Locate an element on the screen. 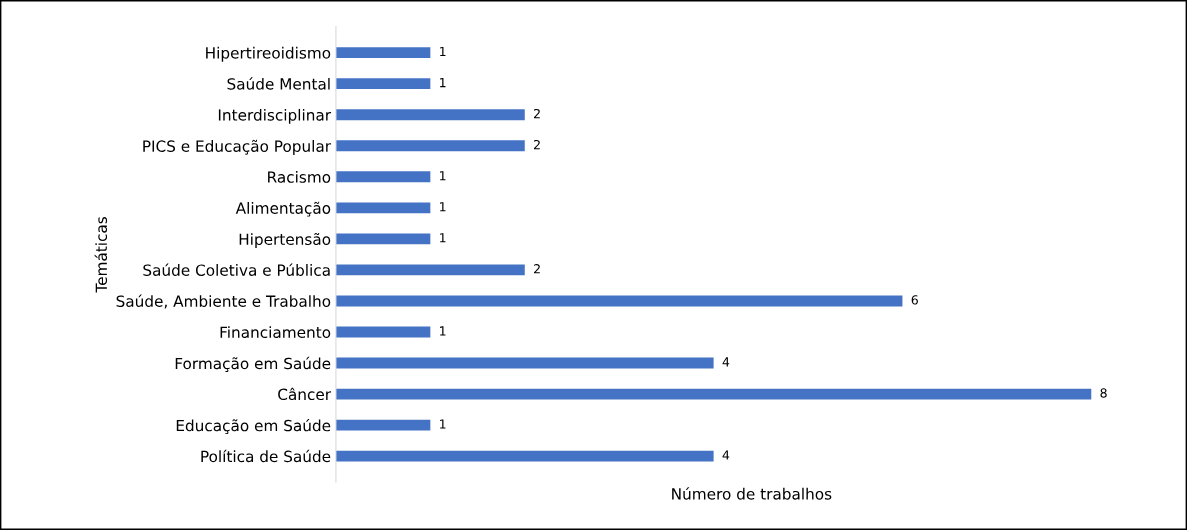  data-label: 8 is located at coordinates (1103, 393).